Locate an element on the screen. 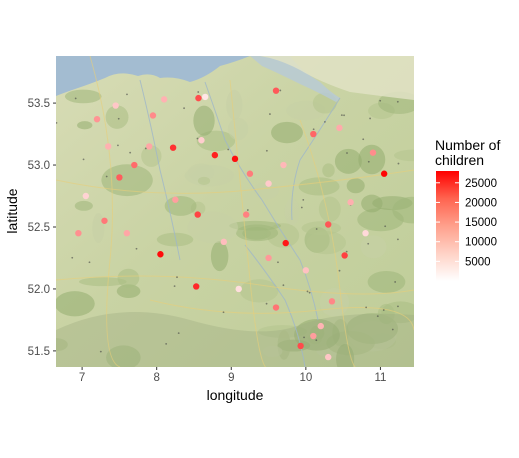 The height and width of the screenshot is (458, 519). y-tick-label: 52.5 is located at coordinates (39, 228).